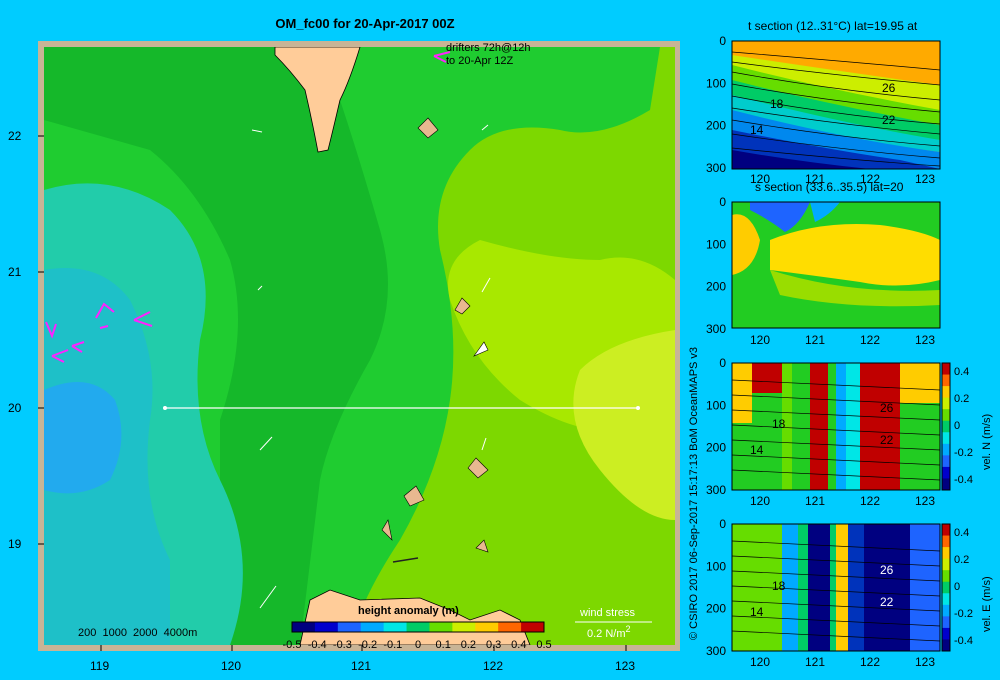 The height and width of the screenshot is (680, 1000). I want to click on vn-contour-label: 18, so click(779, 424).